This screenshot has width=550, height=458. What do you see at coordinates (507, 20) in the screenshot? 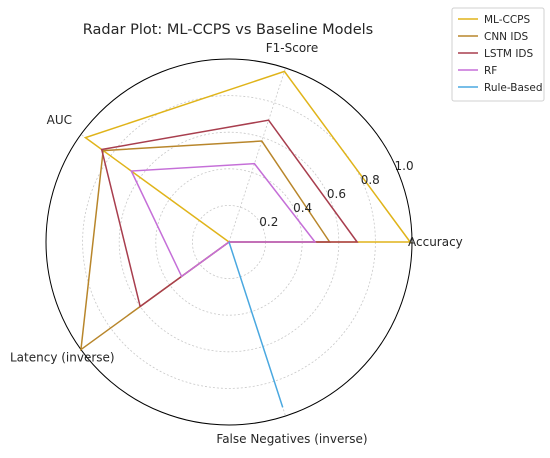
I see `legend-entry-label: ML-CCPS` at bounding box center [507, 20].